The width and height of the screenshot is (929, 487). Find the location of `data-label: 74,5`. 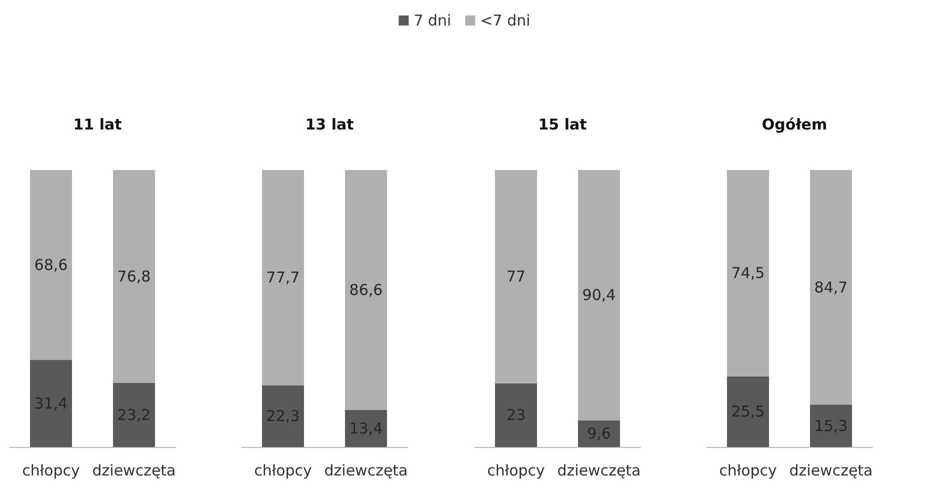

data-label: 74,5 is located at coordinates (747, 273).